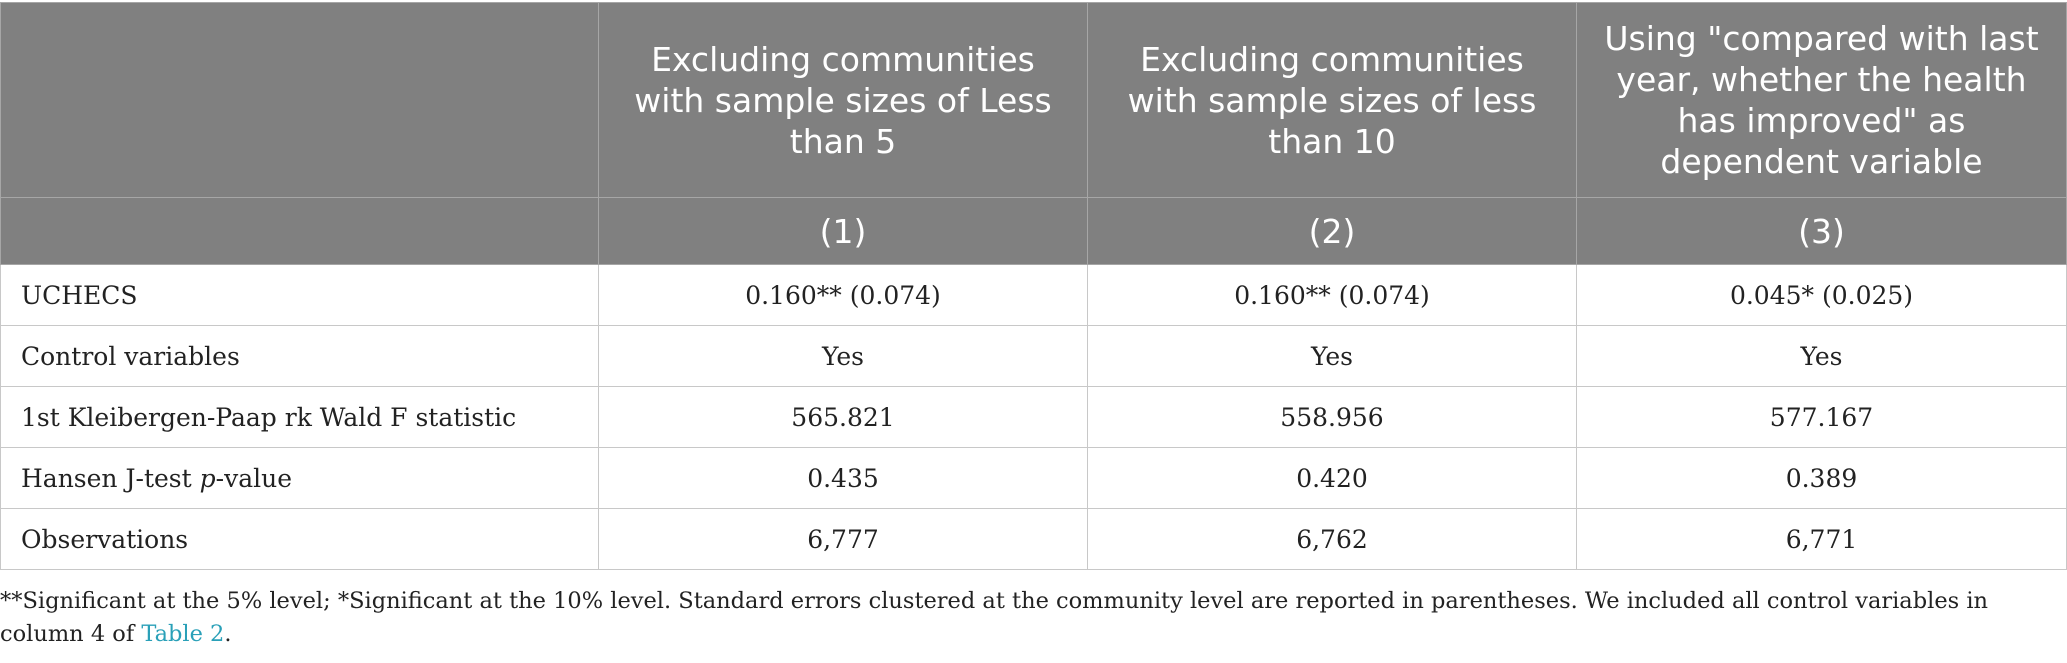  Describe the element at coordinates (183, 634) in the screenshot. I see `table-2-link: Table 2` at that location.